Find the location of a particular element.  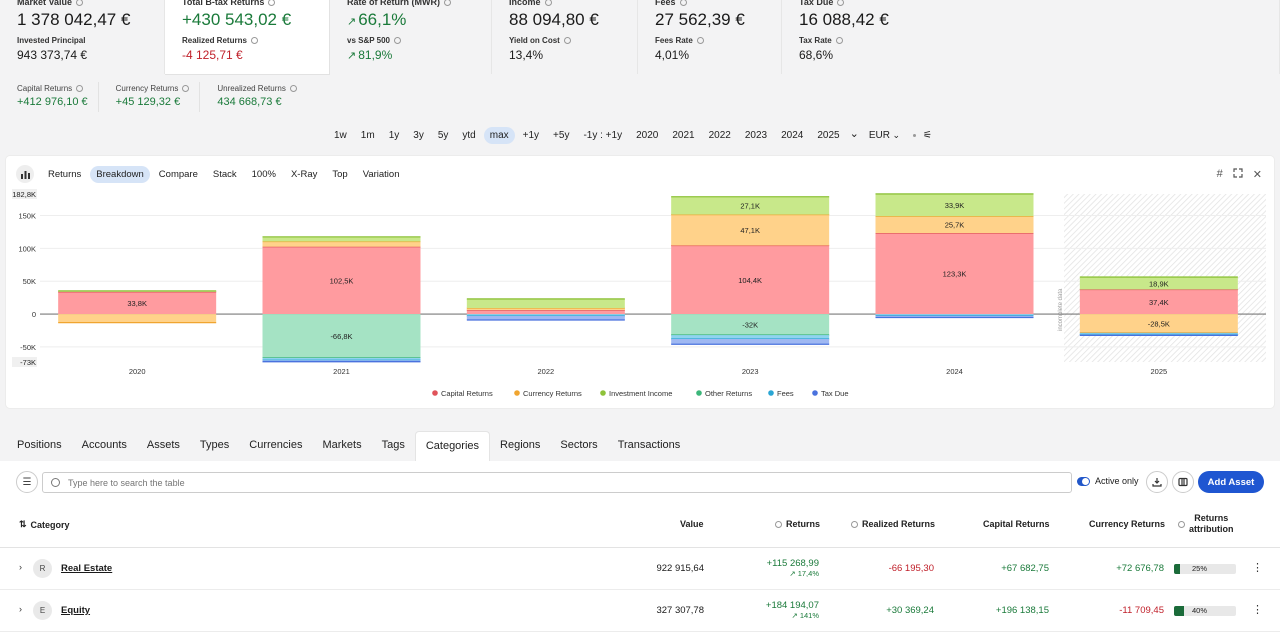

hash-icon: # is located at coordinates (1219, 174).